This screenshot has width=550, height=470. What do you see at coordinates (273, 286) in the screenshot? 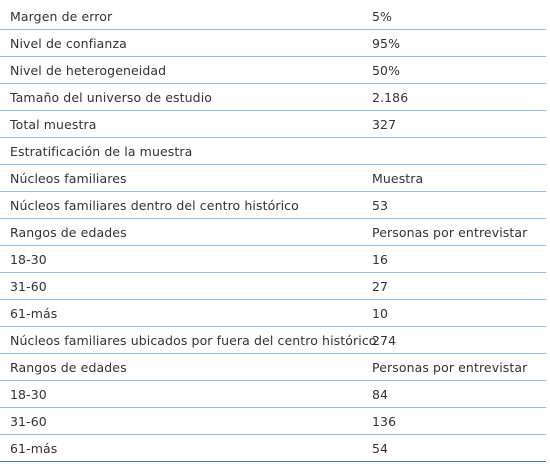
I see `table-row: 31-60 27` at bounding box center [273, 286].